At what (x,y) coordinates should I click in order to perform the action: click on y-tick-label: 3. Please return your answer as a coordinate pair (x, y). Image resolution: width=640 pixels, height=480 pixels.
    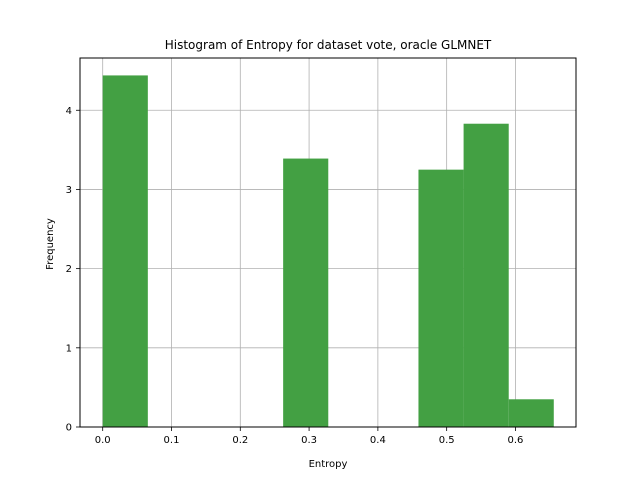
    Looking at the image, I should click on (69, 190).